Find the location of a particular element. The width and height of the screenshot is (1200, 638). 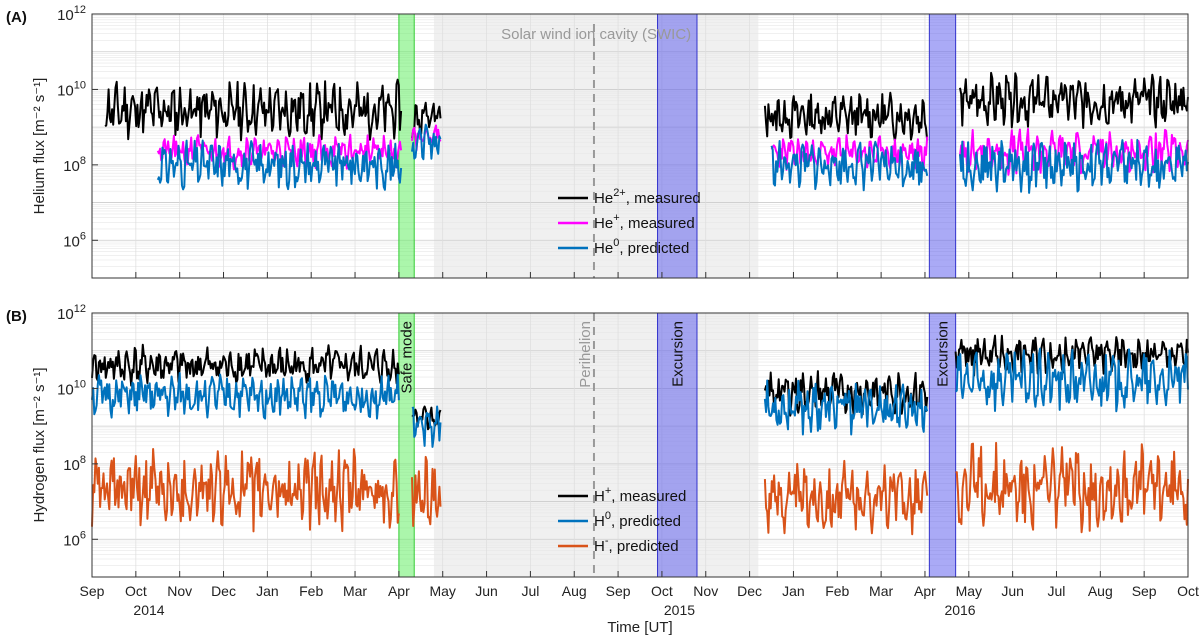

panel-label: (B) is located at coordinates (16, 316).